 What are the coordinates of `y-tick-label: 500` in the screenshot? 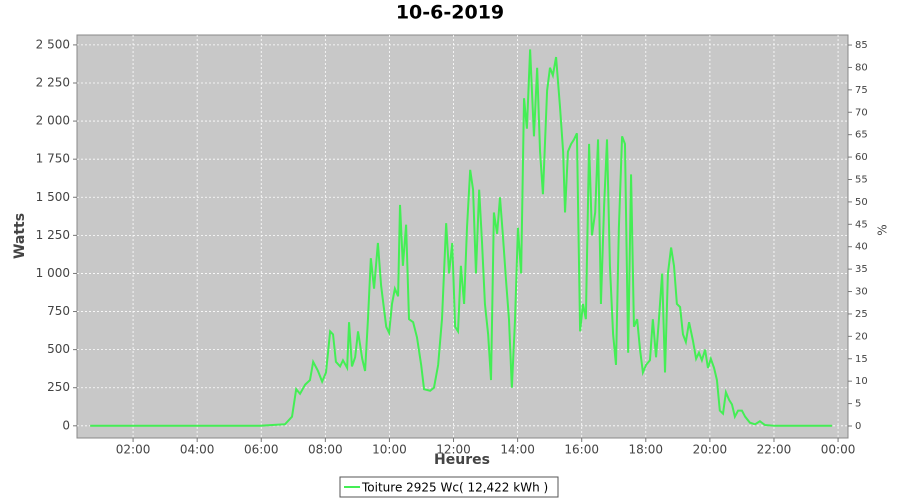 It's located at (58, 349).